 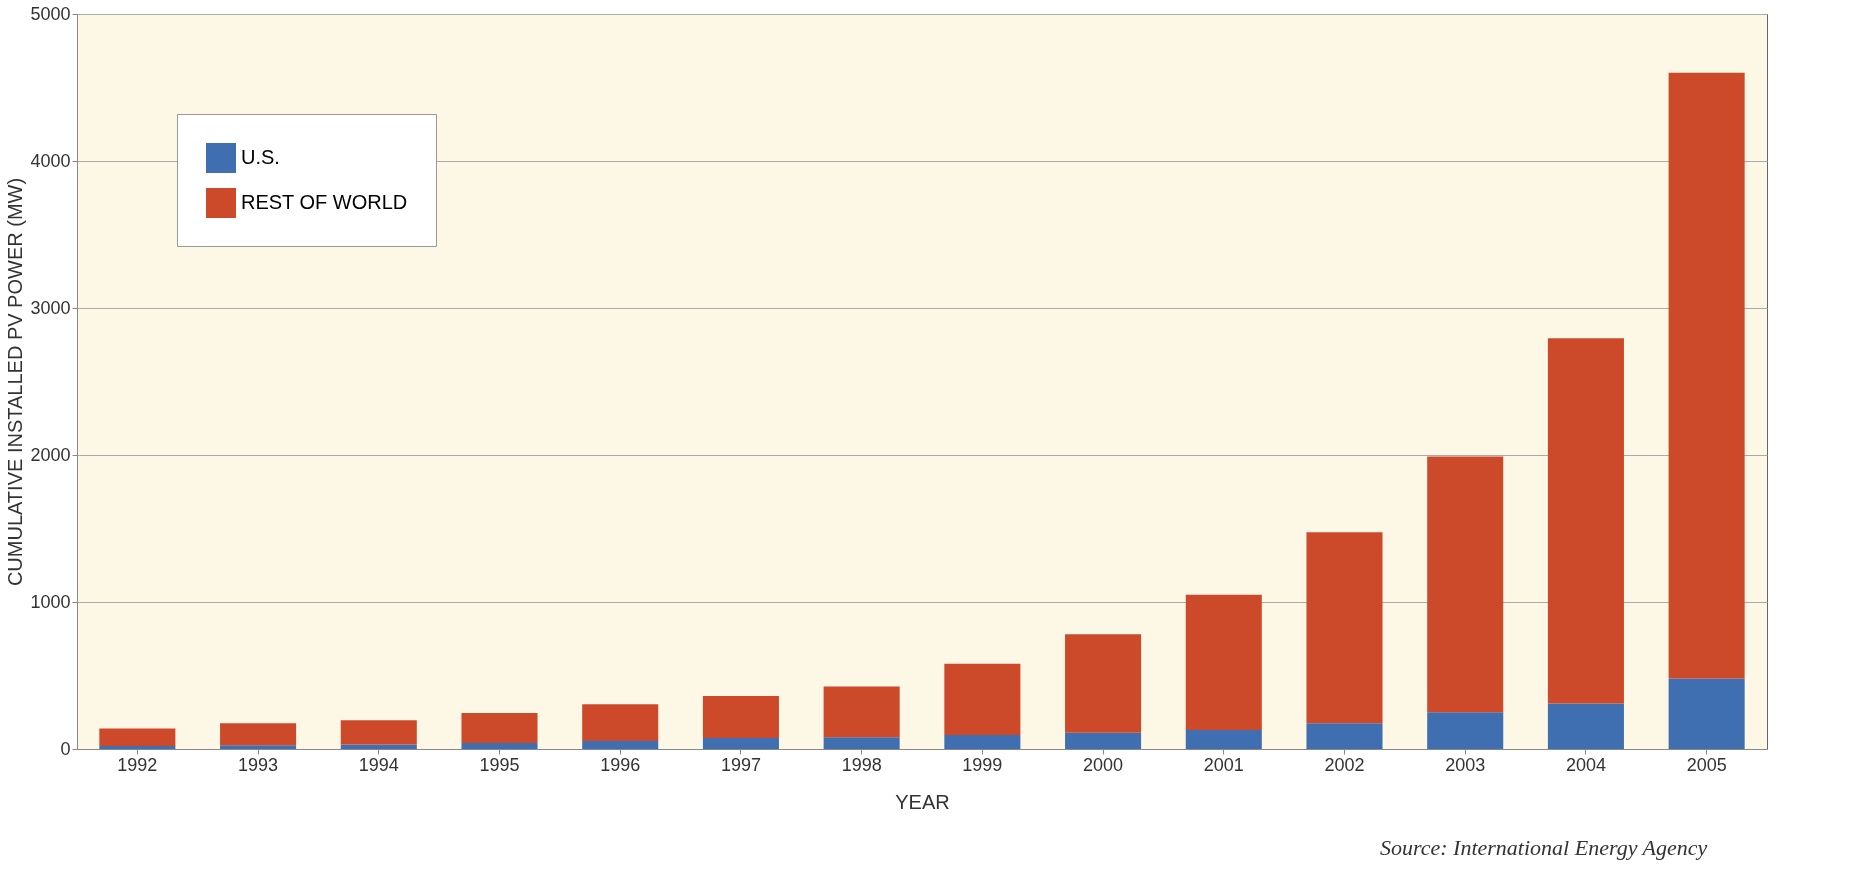 What do you see at coordinates (50, 13) in the screenshot?
I see `y-tick-label: 5000` at bounding box center [50, 13].